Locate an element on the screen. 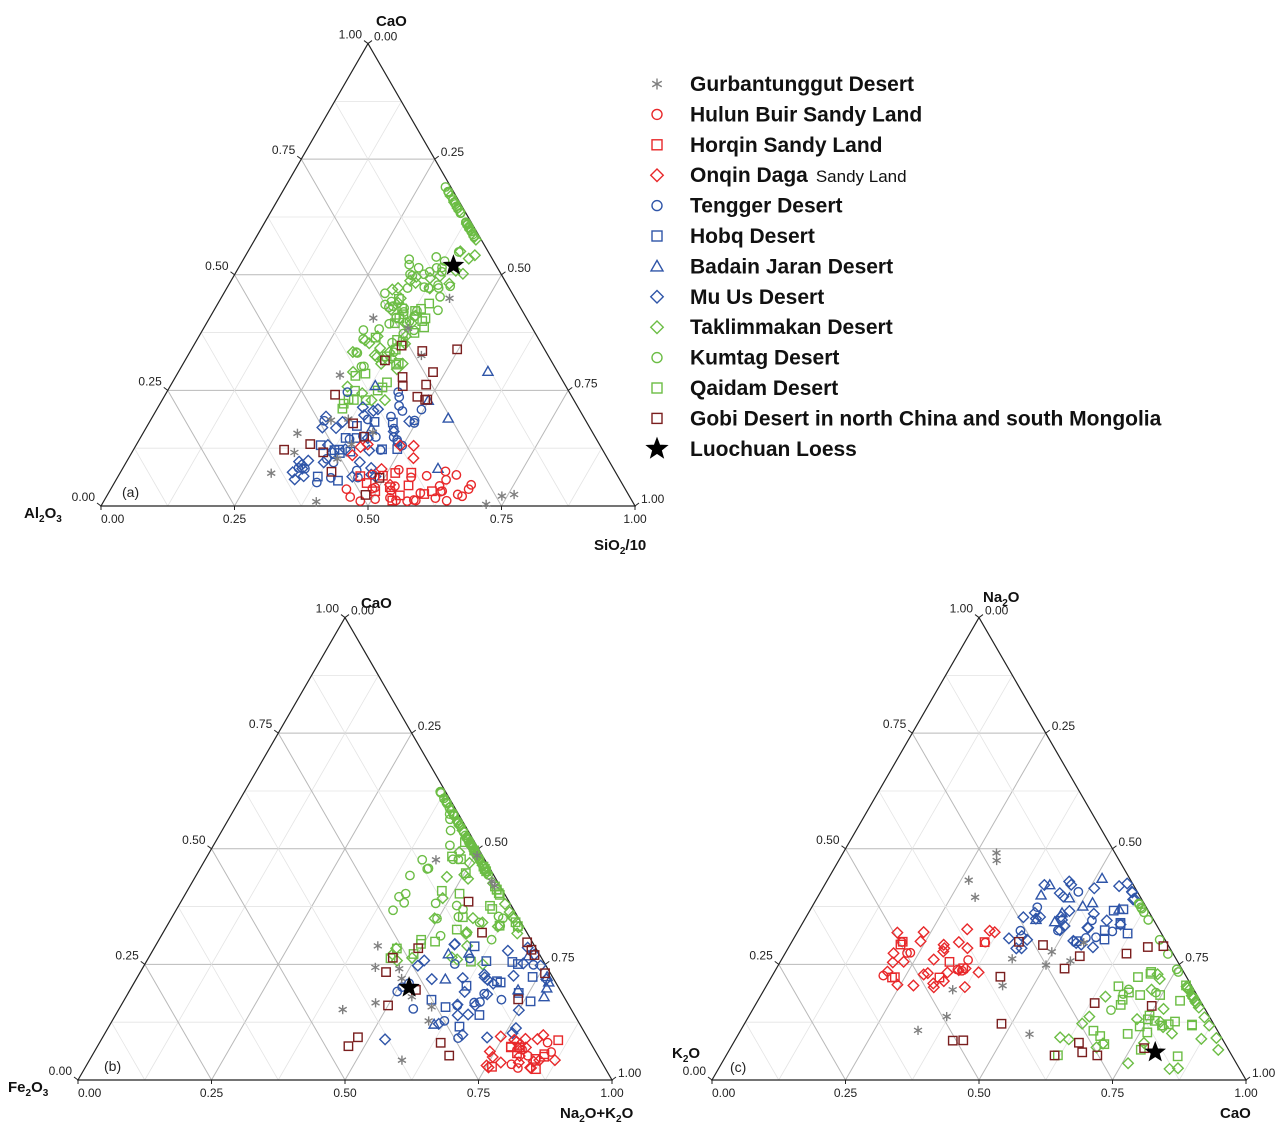 The height and width of the screenshot is (1125, 1284). panel-c-points is located at coordinates (1051, 962).